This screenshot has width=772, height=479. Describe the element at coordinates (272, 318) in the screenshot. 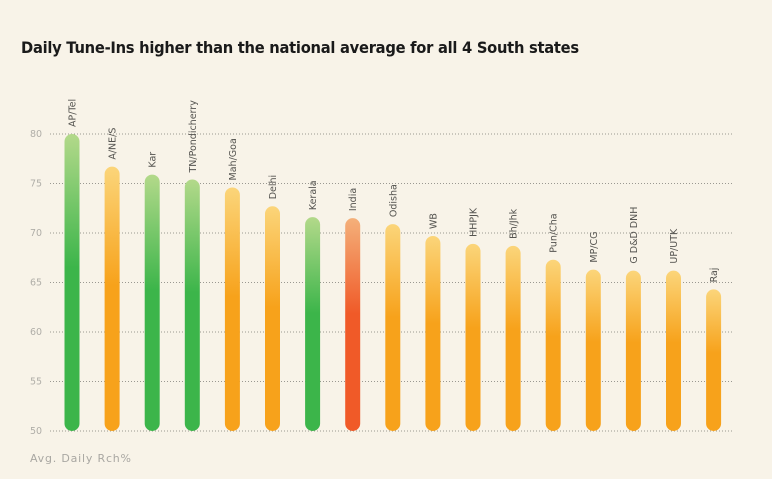

I see `bar-delhi` at that location.